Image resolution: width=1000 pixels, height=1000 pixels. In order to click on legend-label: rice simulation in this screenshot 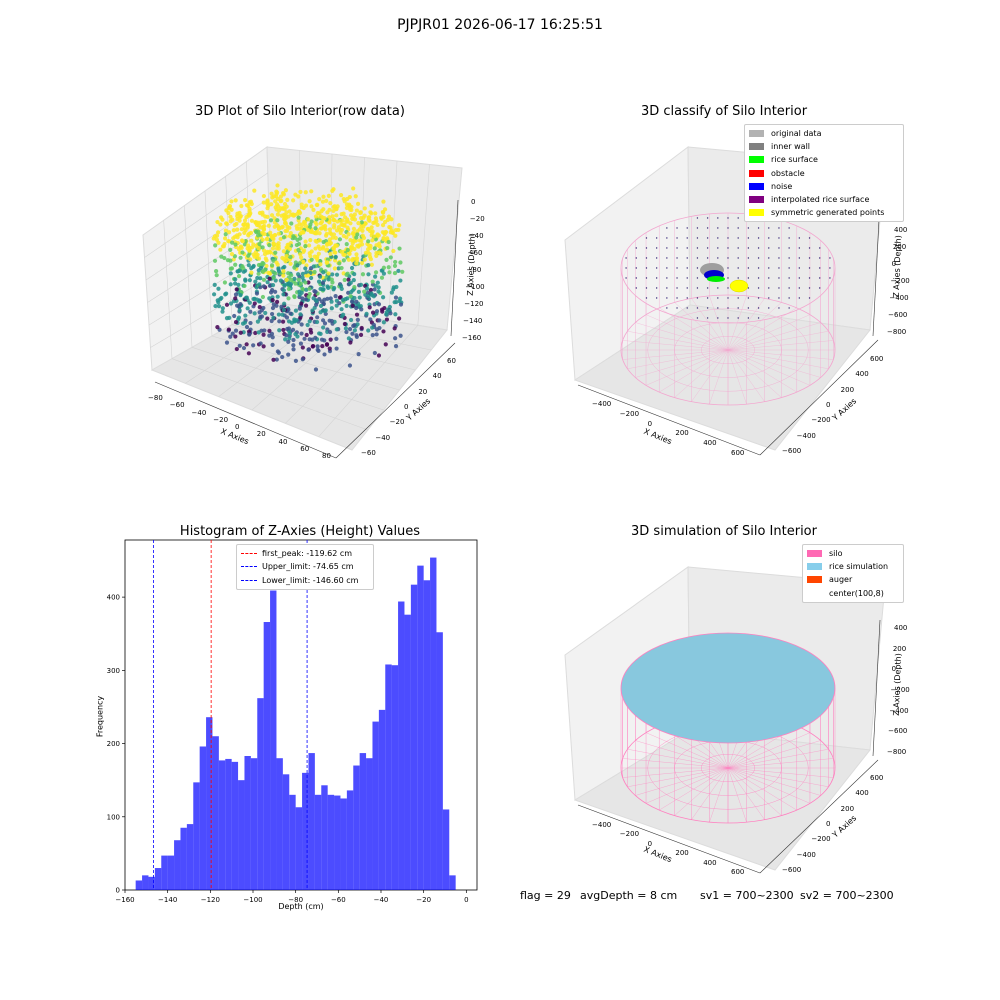, I will do `click(859, 567)`.